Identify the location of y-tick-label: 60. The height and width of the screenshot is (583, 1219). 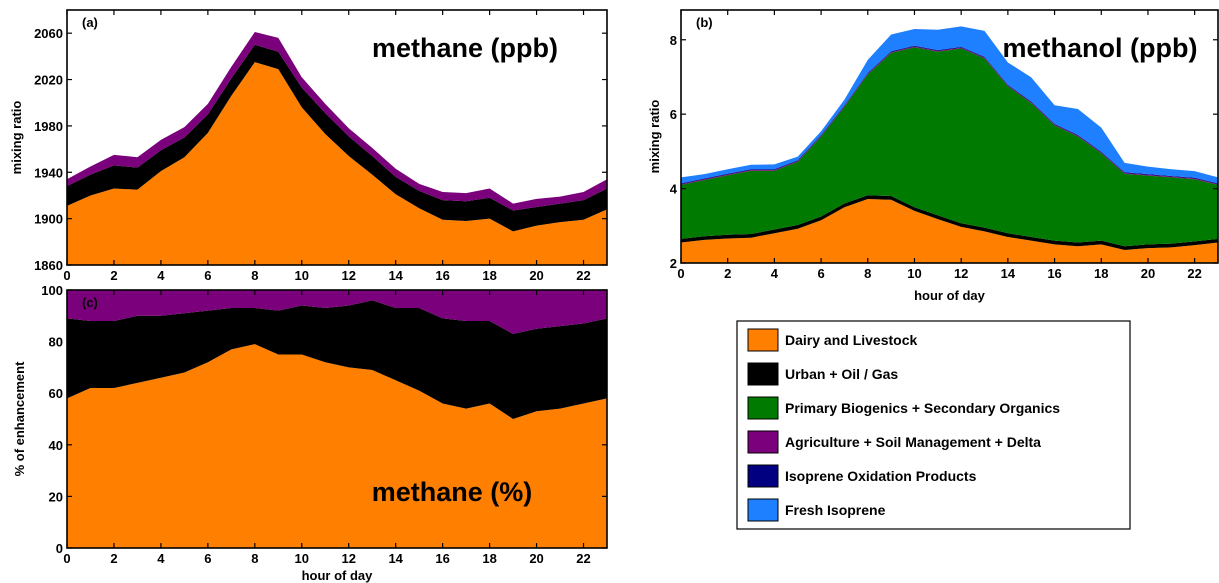
(56, 393).